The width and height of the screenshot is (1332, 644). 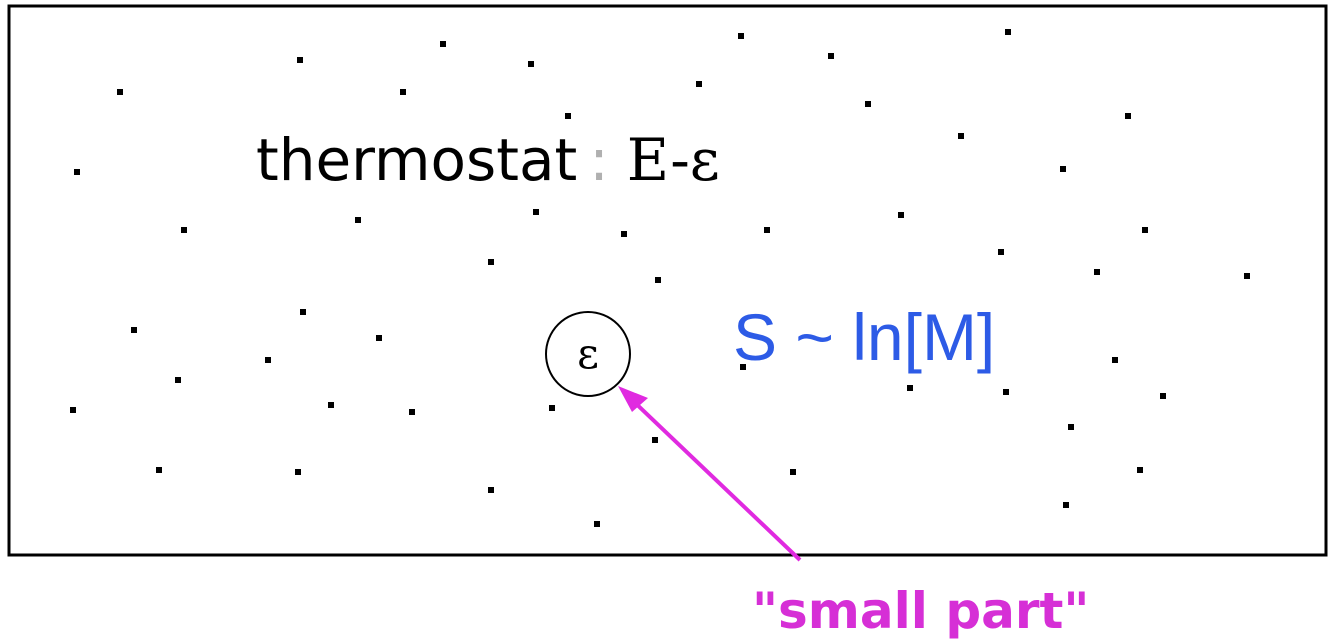 I want to click on entropy-formula: S ~ ln[M], so click(x=864, y=337).